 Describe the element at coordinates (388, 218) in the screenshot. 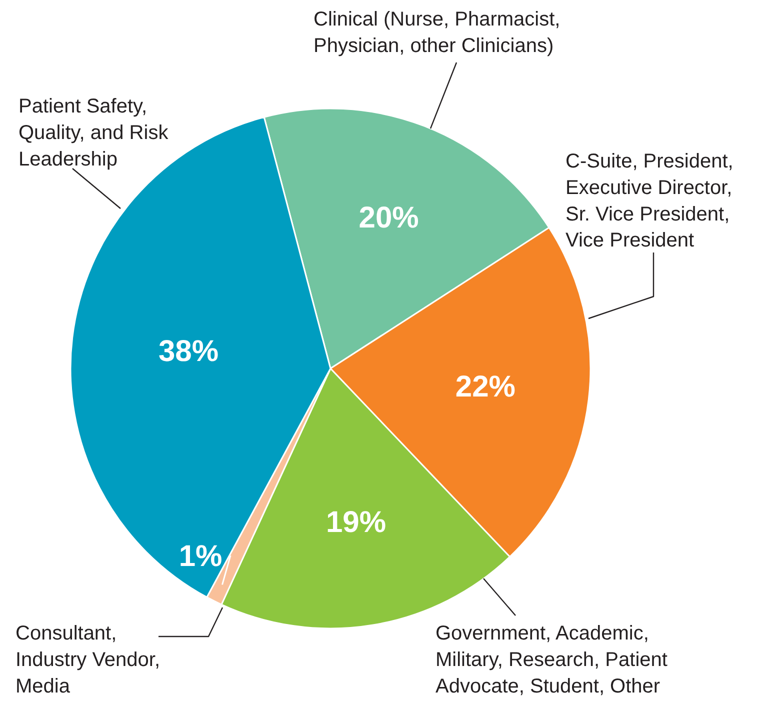

I see `data-label: 20%` at that location.